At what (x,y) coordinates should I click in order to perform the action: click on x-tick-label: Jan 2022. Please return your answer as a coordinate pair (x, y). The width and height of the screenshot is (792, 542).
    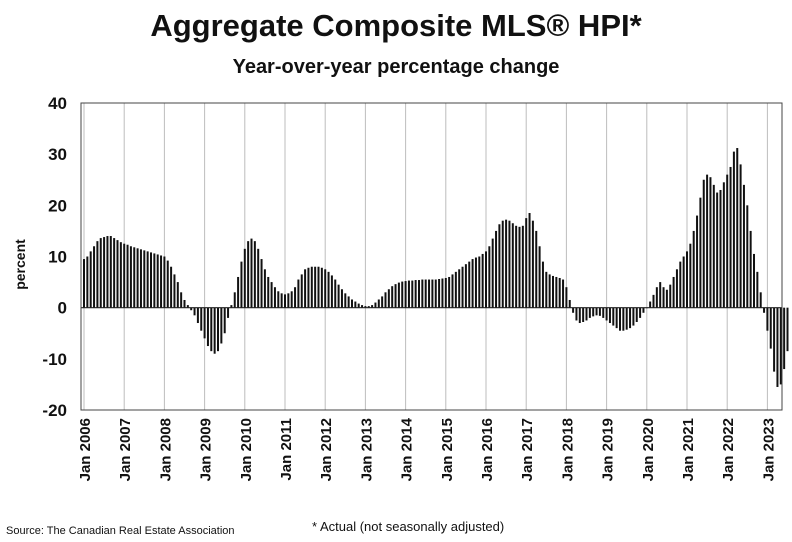
    Looking at the image, I should click on (728, 449).